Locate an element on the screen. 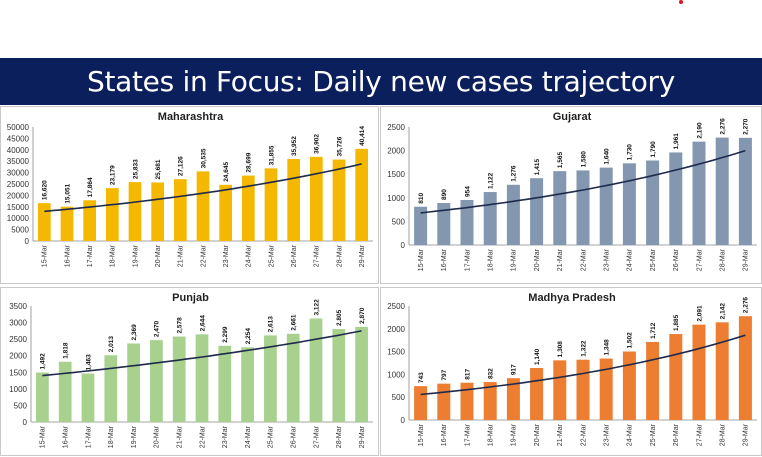  y-tick-label: 25000 is located at coordinates (18, 184).